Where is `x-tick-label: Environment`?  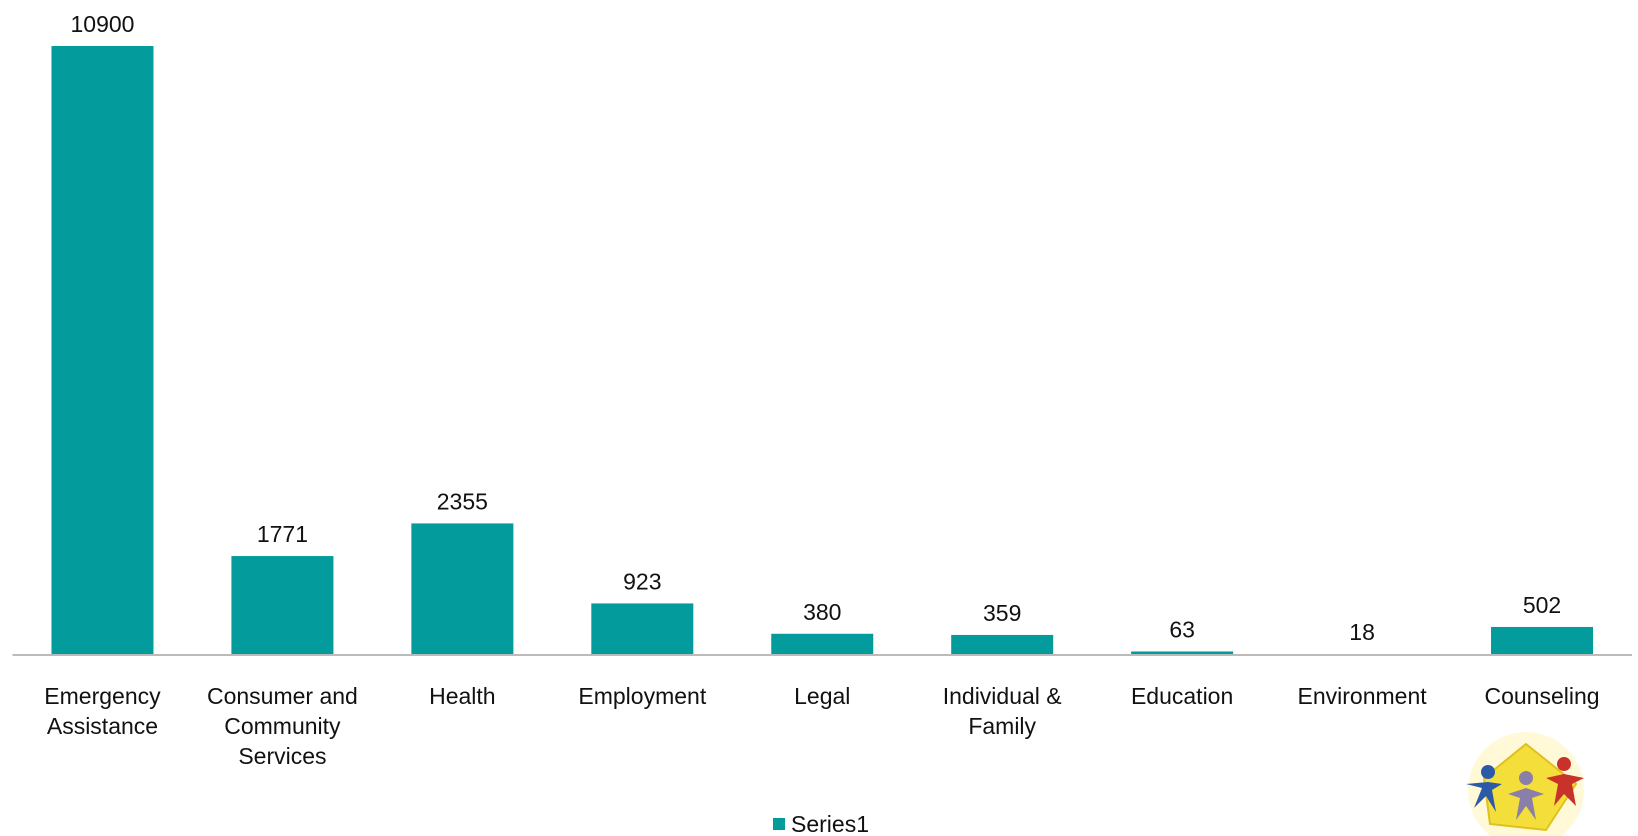 x-tick-label: Environment is located at coordinates (1363, 696).